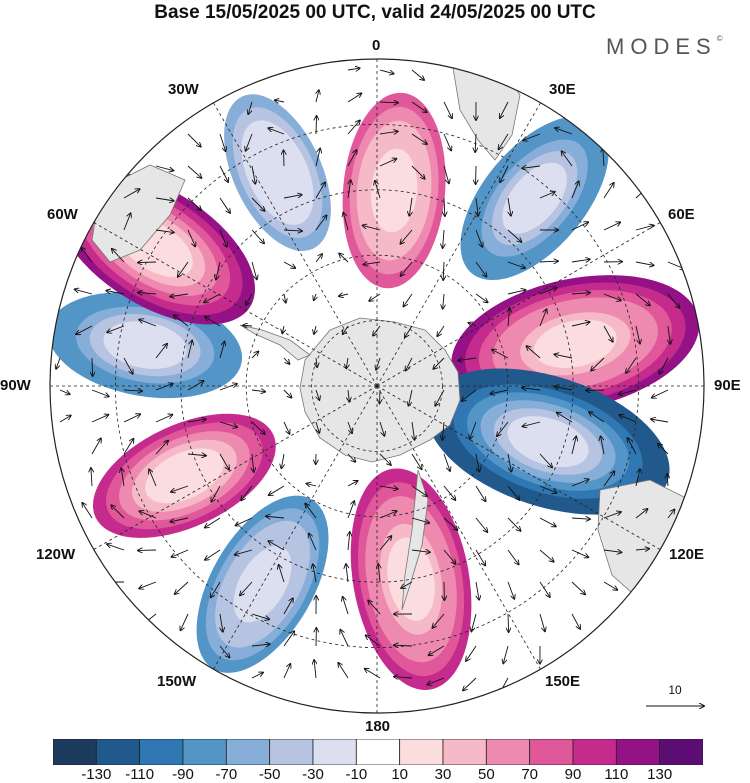 The width and height of the screenshot is (750, 783). I want to click on lon-label-90w: 90W, so click(15, 385).